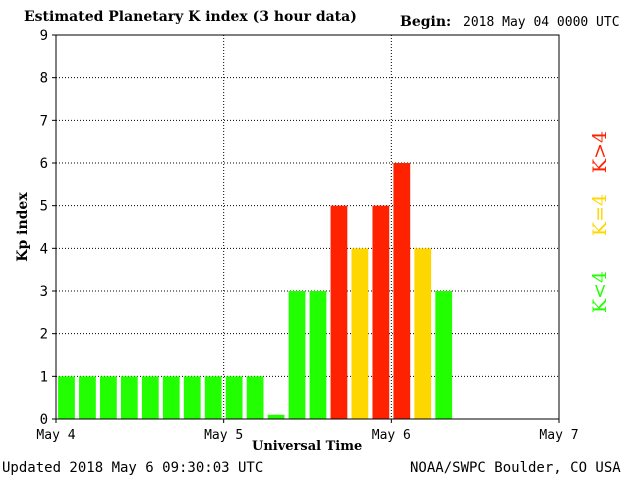  Describe the element at coordinates (44, 121) in the screenshot. I see `y-tick-label: 7` at that location.